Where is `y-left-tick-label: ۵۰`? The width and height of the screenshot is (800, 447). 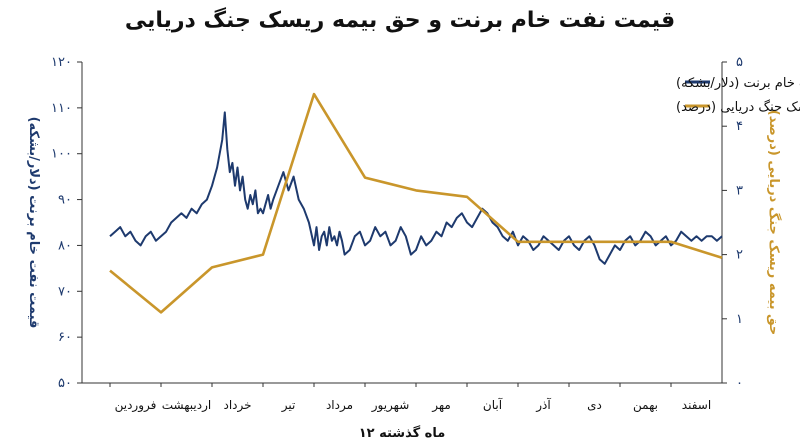
y-left-tick-label: ۵۰ is located at coordinates (65, 383).